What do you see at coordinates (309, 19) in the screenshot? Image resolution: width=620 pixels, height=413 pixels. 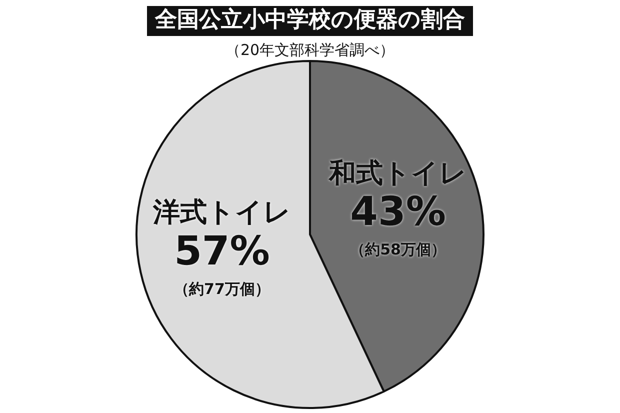 I see `chart-title: 全国公立小中学校の便器の割合` at bounding box center [309, 19].